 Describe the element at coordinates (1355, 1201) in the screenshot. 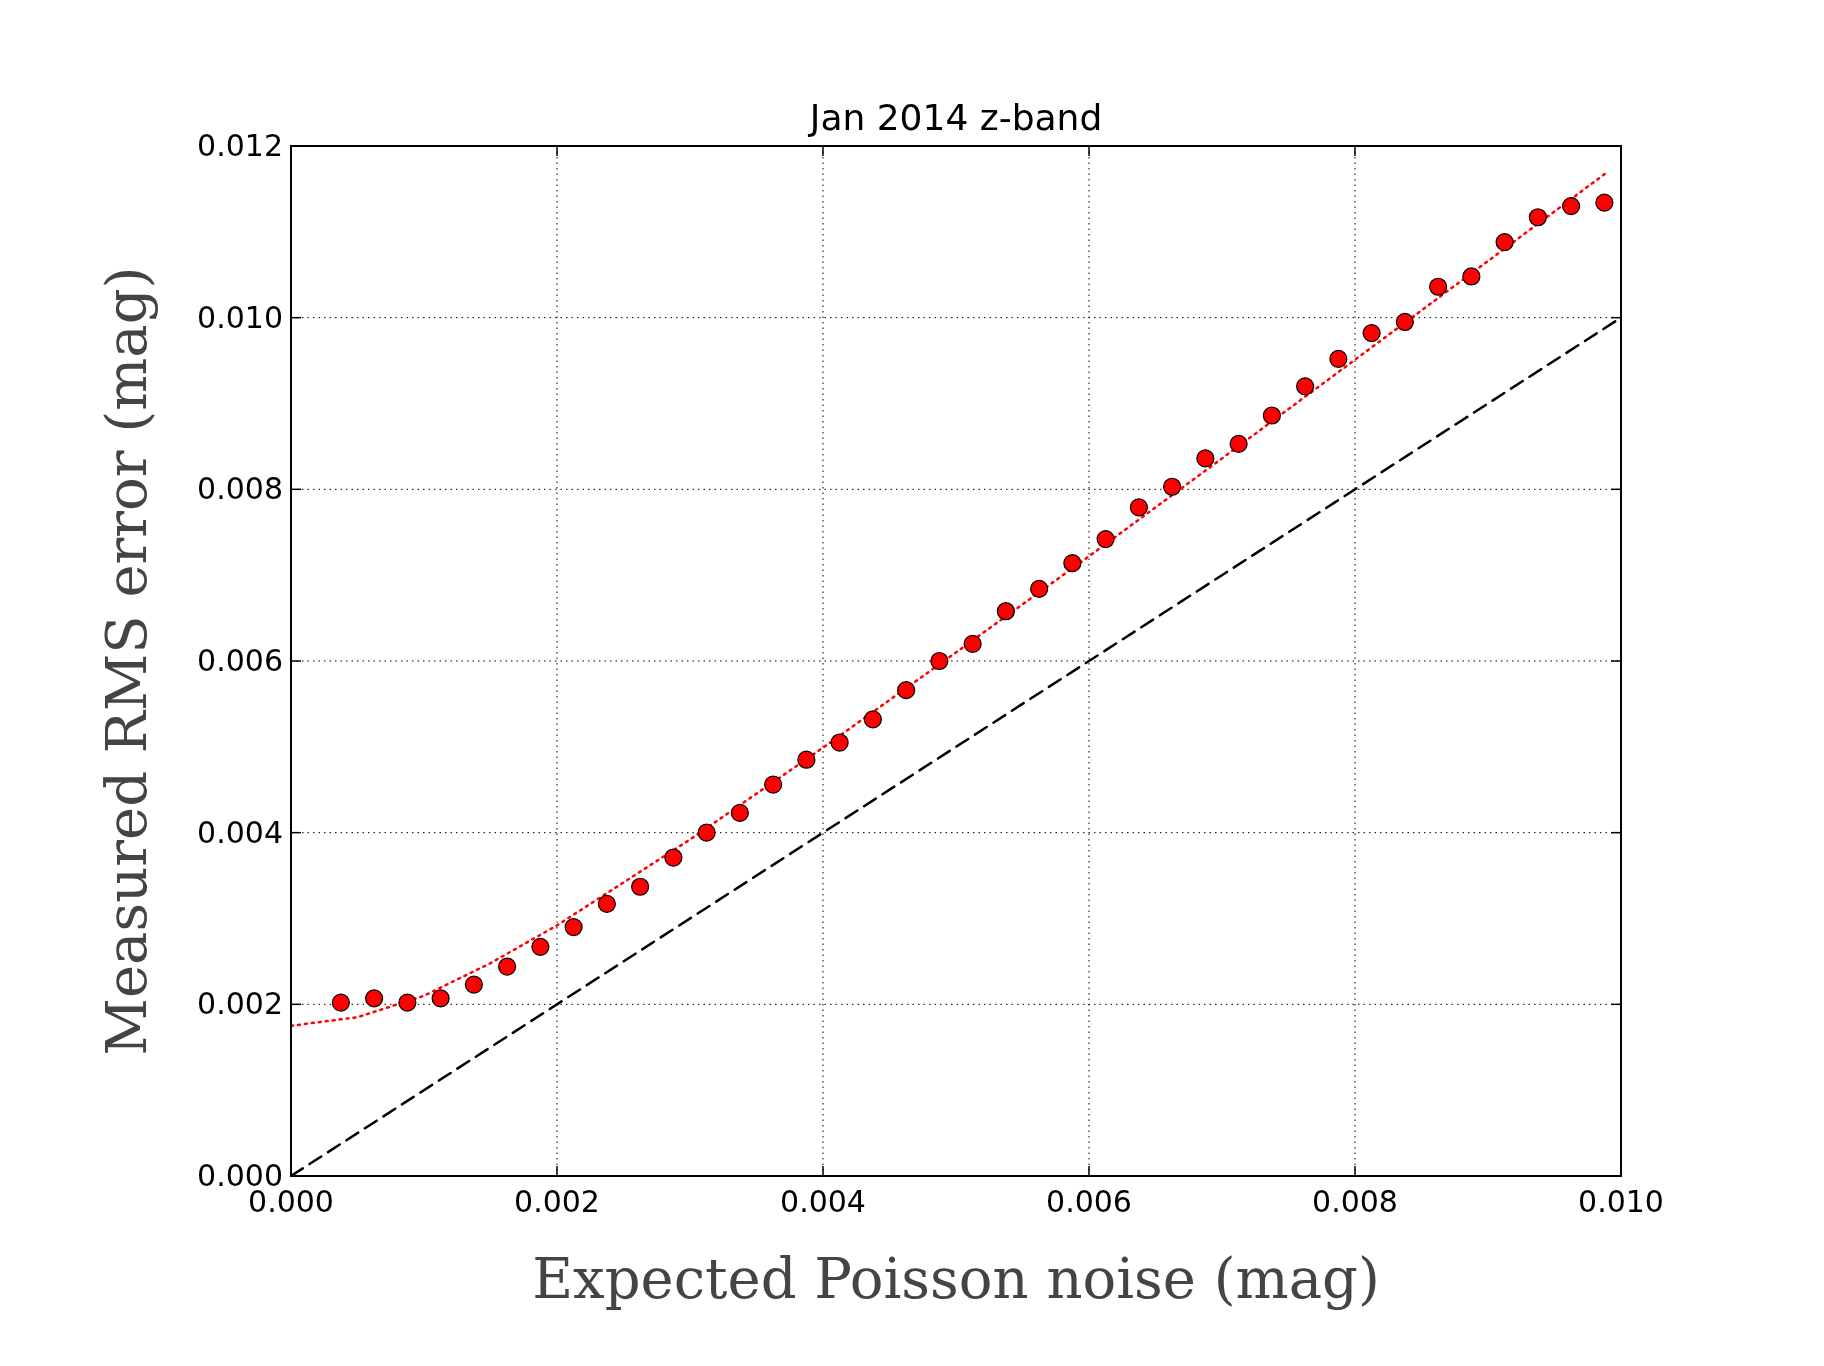

I see `x-tick-label: 0.008` at that location.